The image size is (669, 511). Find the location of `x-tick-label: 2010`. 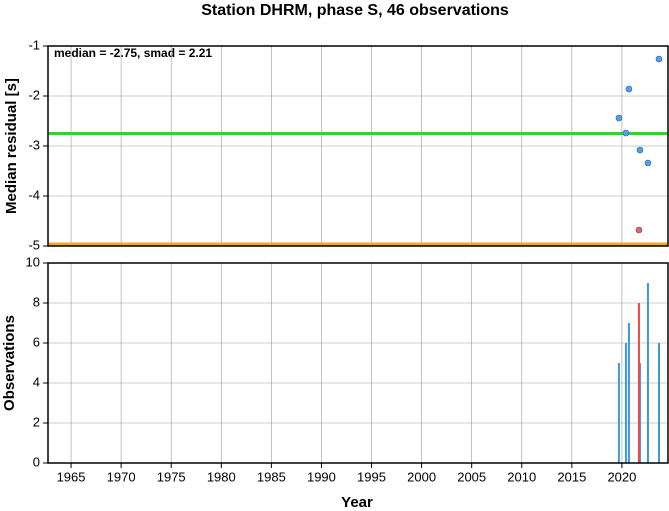

x-tick-label: 2010 is located at coordinates (521, 476).